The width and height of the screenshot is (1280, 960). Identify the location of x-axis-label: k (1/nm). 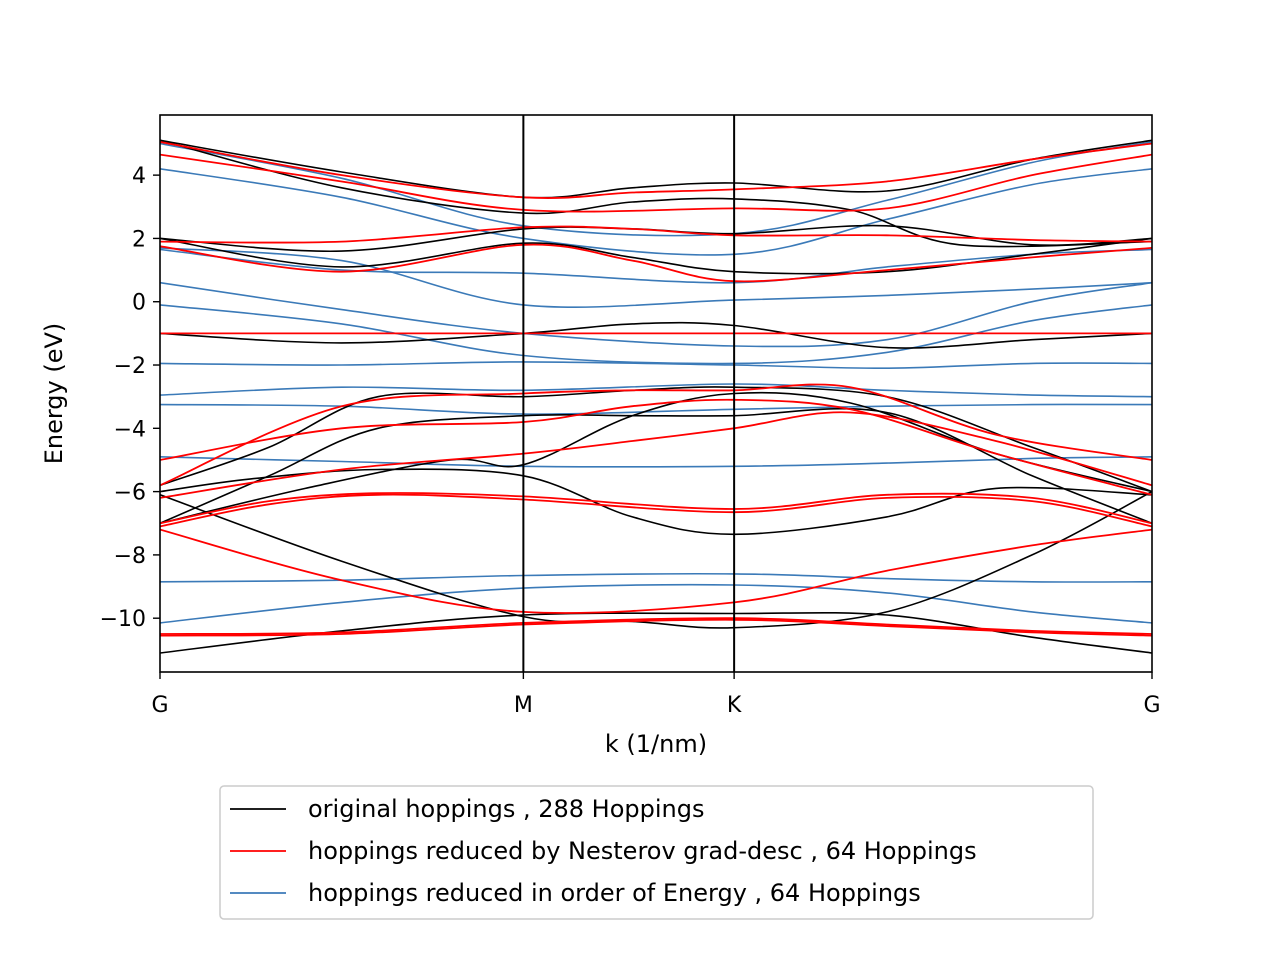
(656, 744).